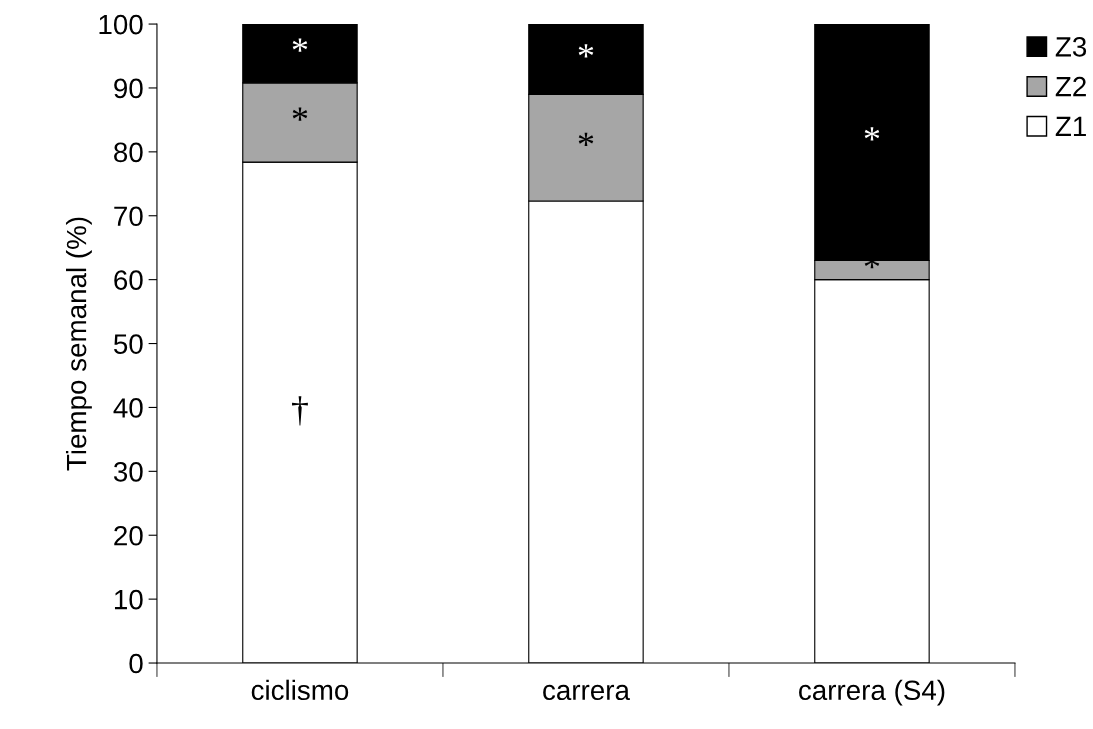 The image size is (1093, 729). I want to click on y-axis-title: Tiempo semanal (%), so click(78, 344).